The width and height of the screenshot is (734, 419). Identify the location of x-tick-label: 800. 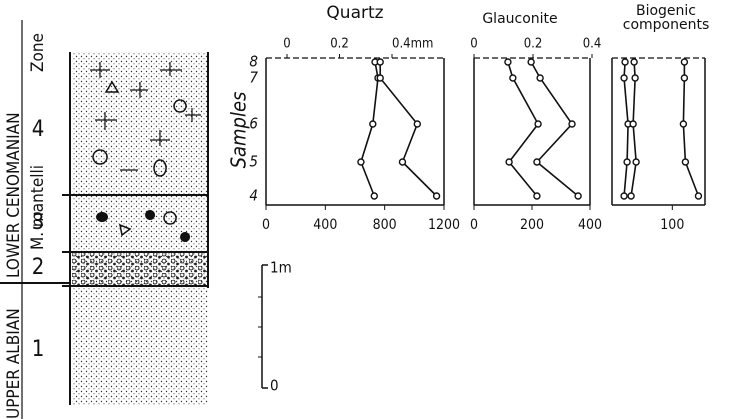
(385, 225).